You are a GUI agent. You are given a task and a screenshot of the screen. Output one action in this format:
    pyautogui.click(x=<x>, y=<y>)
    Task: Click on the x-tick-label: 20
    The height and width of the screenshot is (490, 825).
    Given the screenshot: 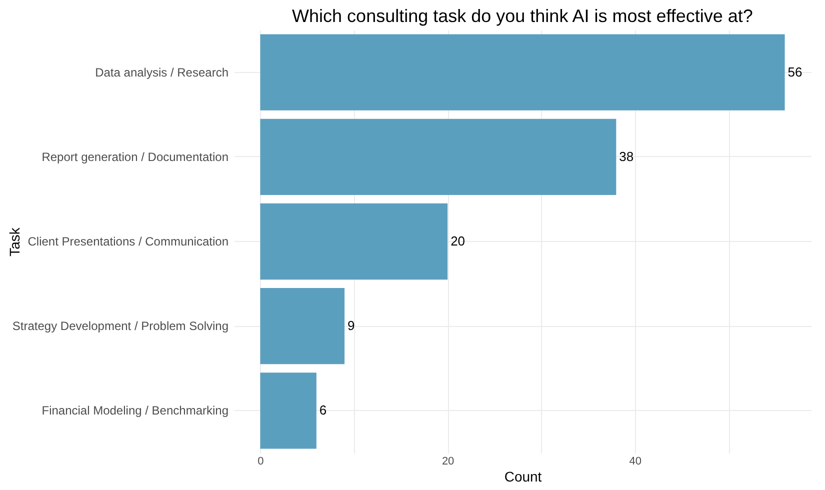 What is the action you would take?
    pyautogui.click(x=448, y=462)
    